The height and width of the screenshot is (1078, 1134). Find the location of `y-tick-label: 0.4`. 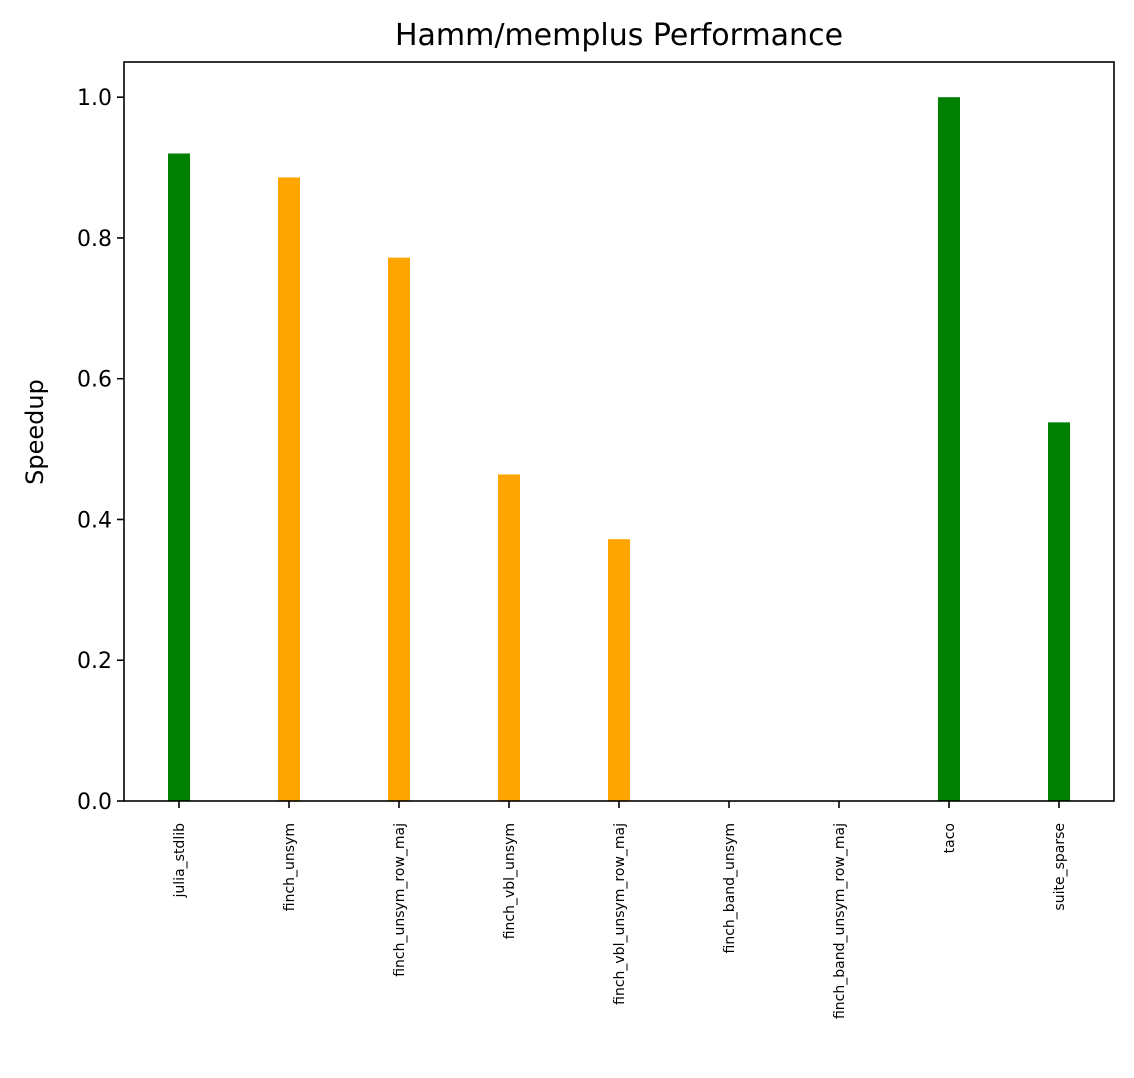

y-tick-label: 0.4 is located at coordinates (94, 520).